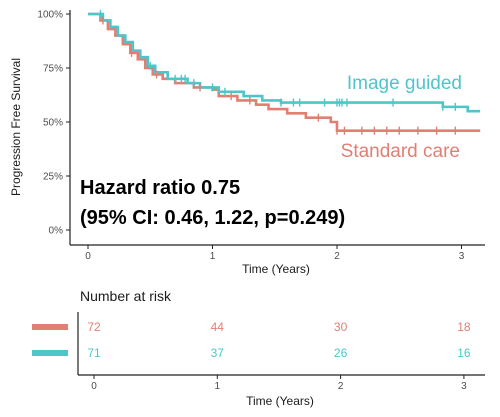 The height and width of the screenshot is (417, 500). Describe the element at coordinates (280, 401) in the screenshot. I see `risk-table-x-axis-title: Time (Years)` at that location.